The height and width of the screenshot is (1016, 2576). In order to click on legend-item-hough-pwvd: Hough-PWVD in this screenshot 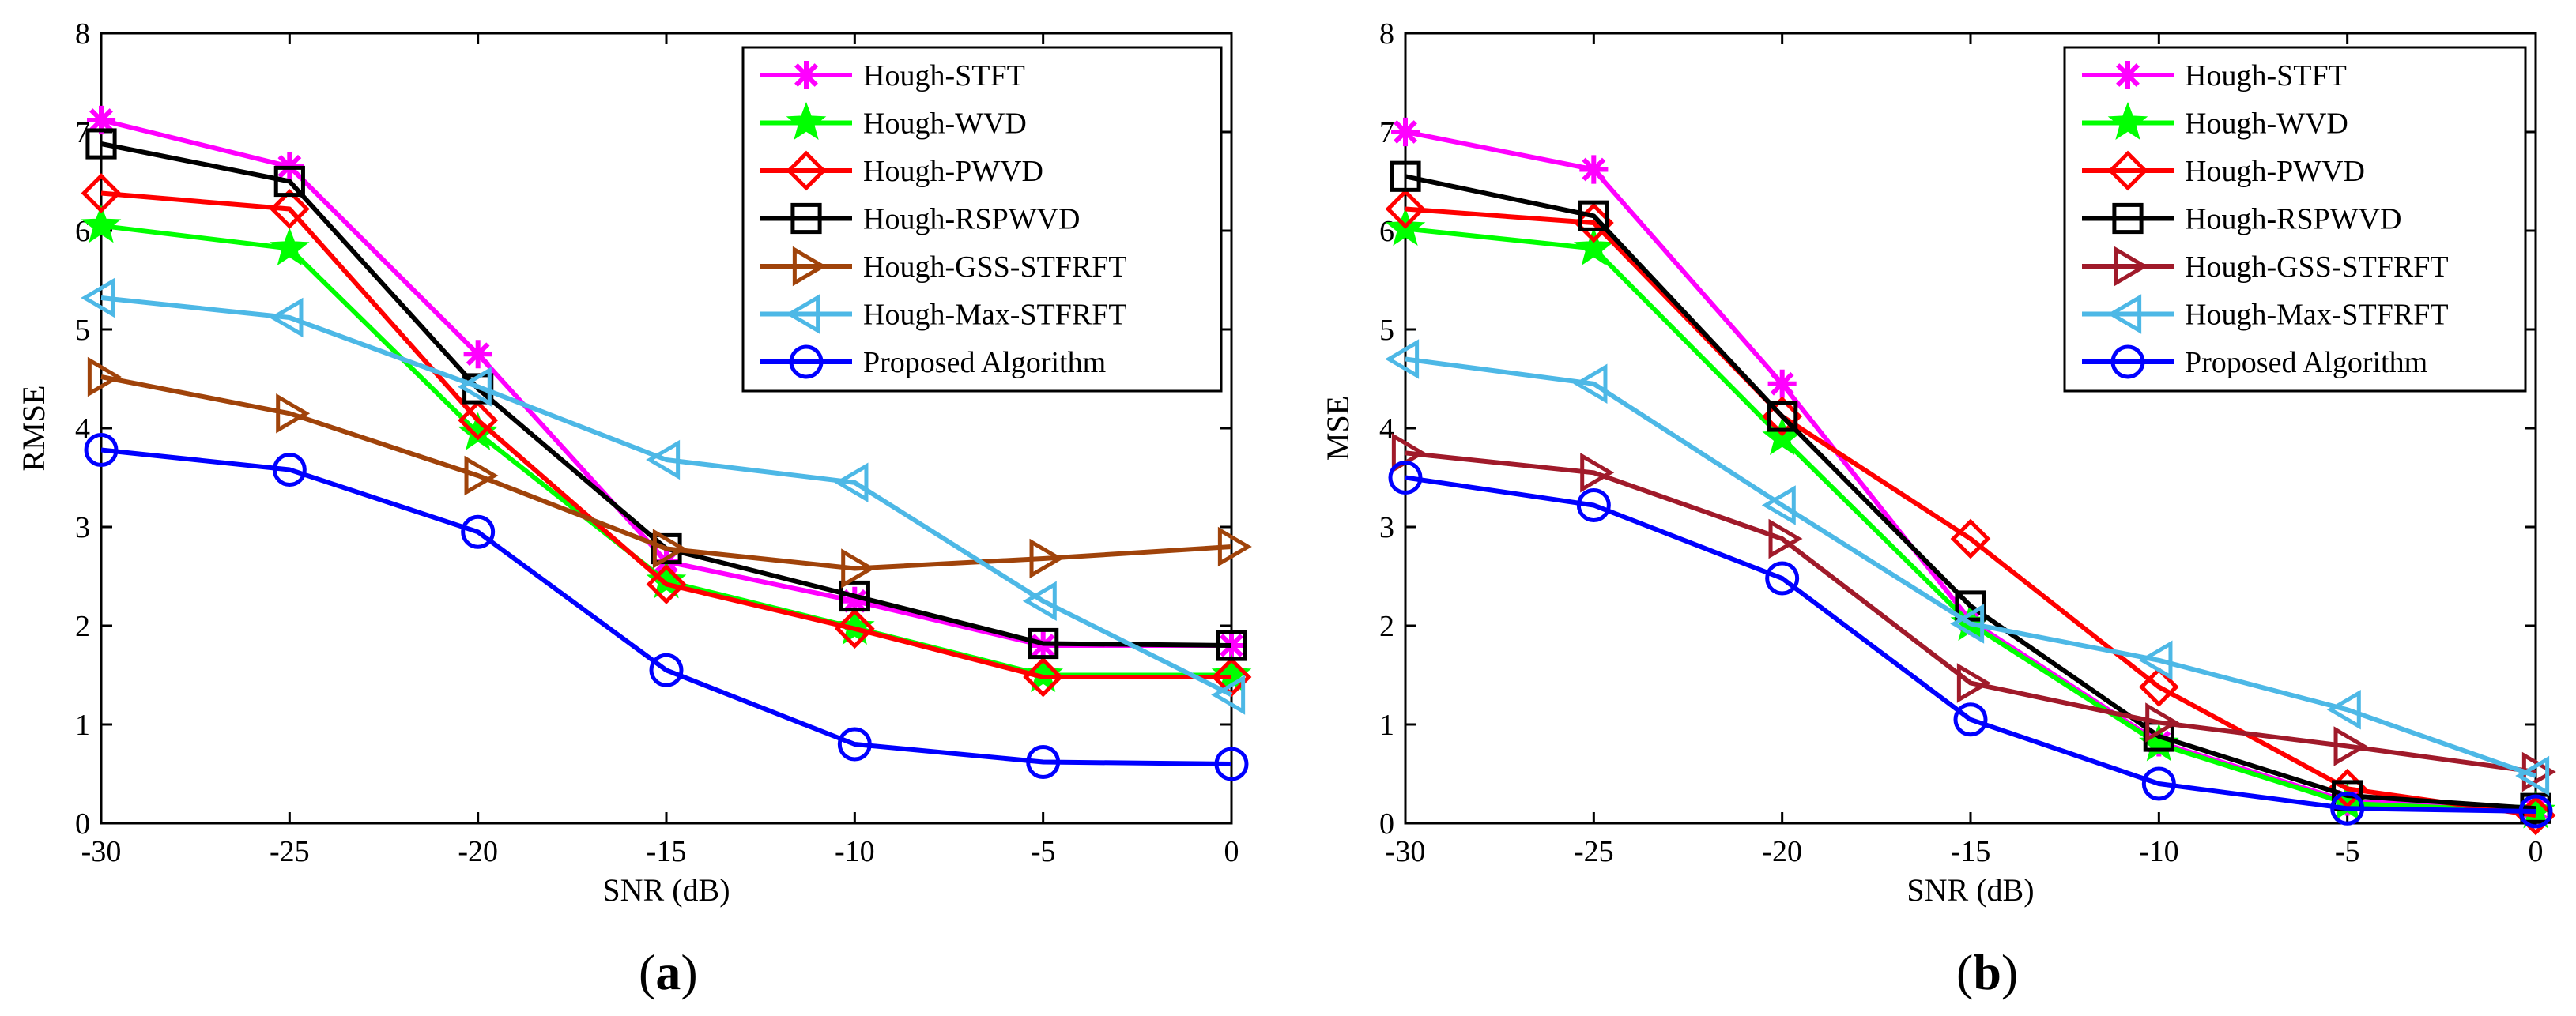, I will do `click(901, 170)`.